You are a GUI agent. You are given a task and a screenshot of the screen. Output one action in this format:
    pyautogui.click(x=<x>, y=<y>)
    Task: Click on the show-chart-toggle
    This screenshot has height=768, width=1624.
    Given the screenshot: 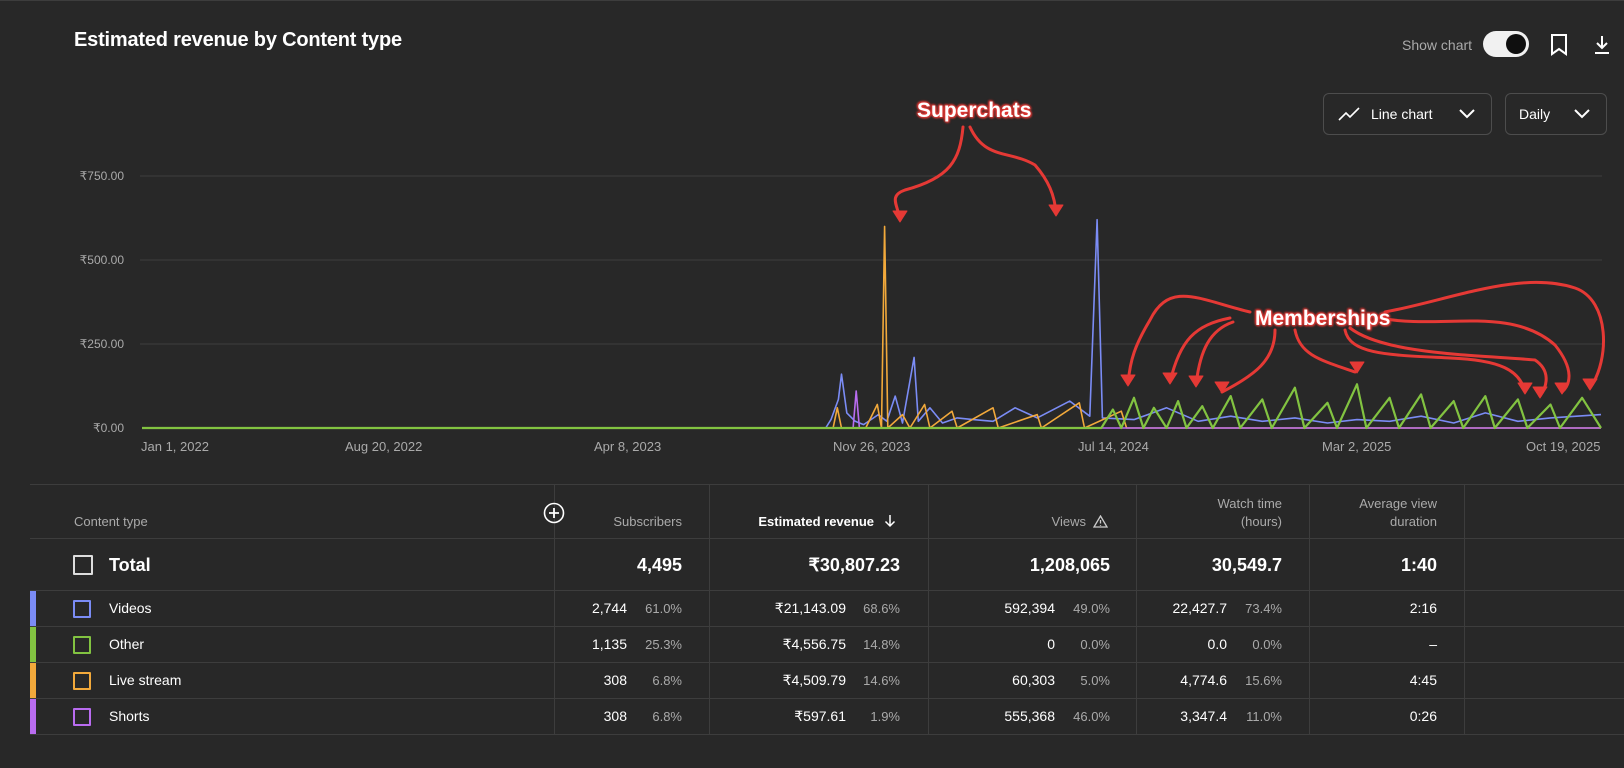 What is the action you would take?
    pyautogui.click(x=1506, y=44)
    